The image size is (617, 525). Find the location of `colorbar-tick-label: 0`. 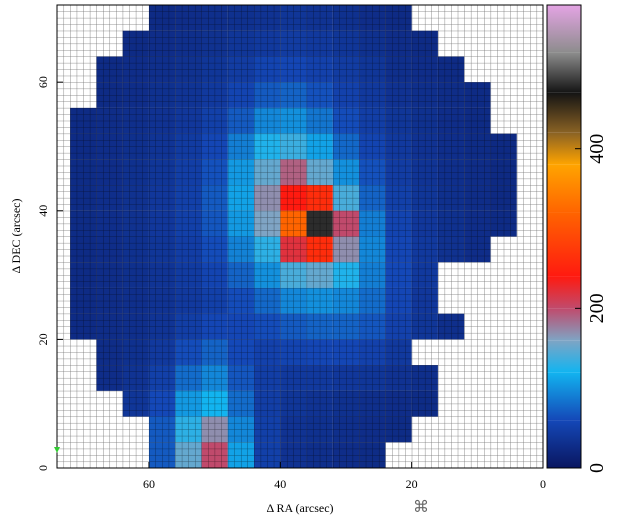

colorbar-tick-label: 0 is located at coordinates (597, 468).